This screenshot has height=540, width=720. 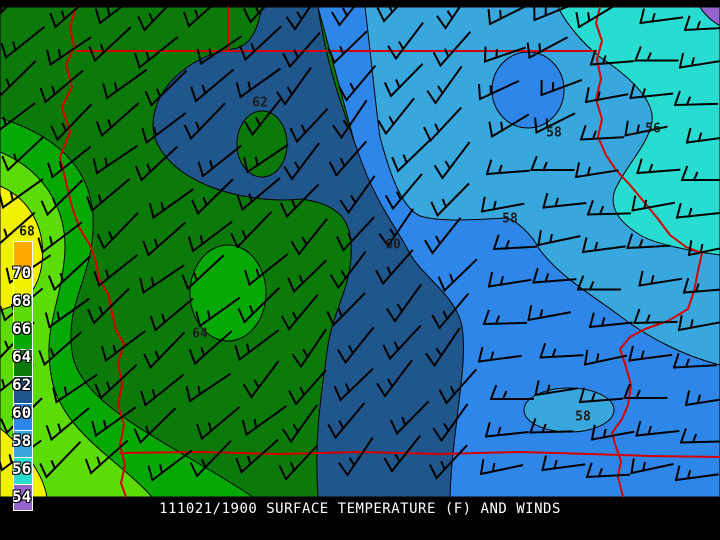 What do you see at coordinates (22, 412) in the screenshot?
I see `colorbar-label: 60` at bounding box center [22, 412].